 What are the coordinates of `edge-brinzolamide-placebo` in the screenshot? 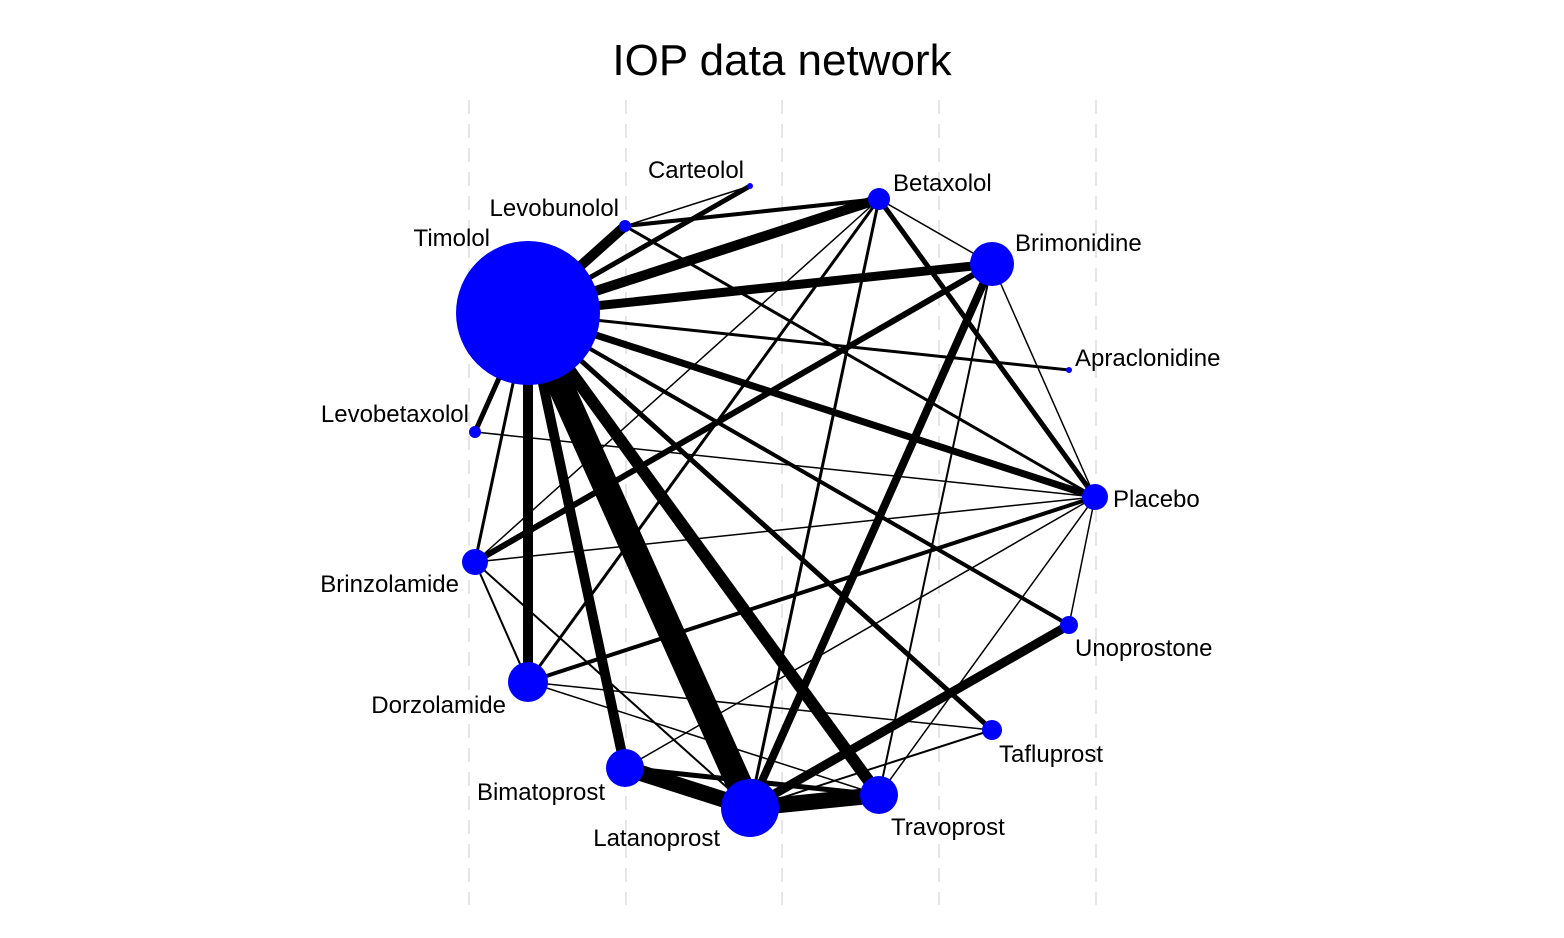 It's located at (785, 529).